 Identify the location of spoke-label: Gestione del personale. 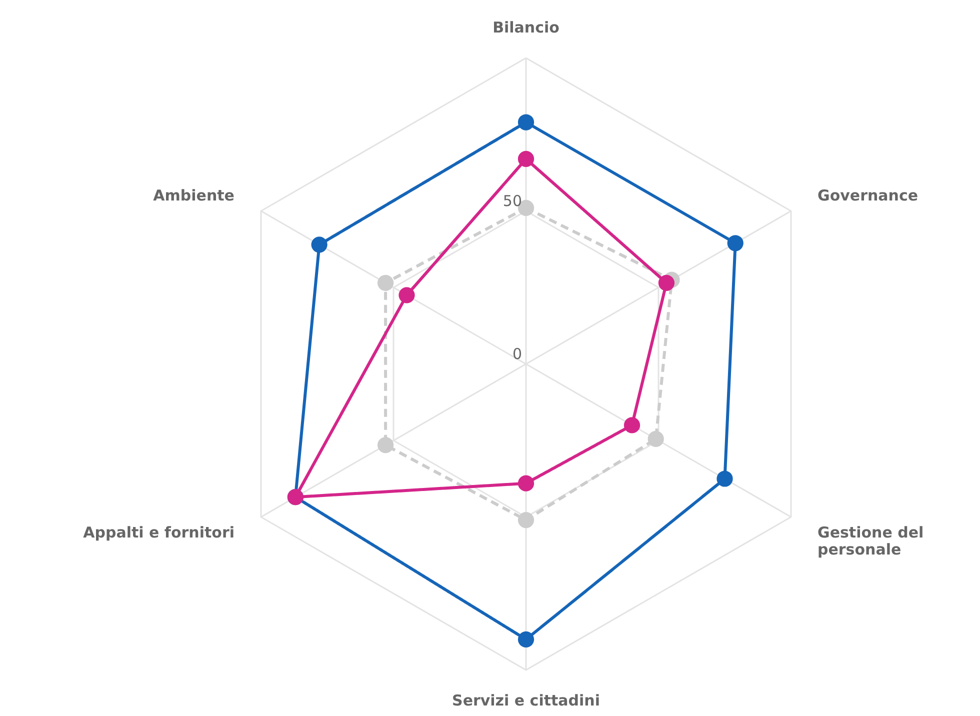
(871, 540).